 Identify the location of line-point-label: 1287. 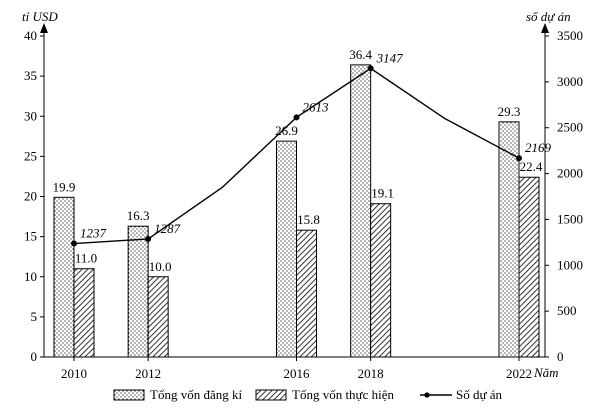
(167, 228).